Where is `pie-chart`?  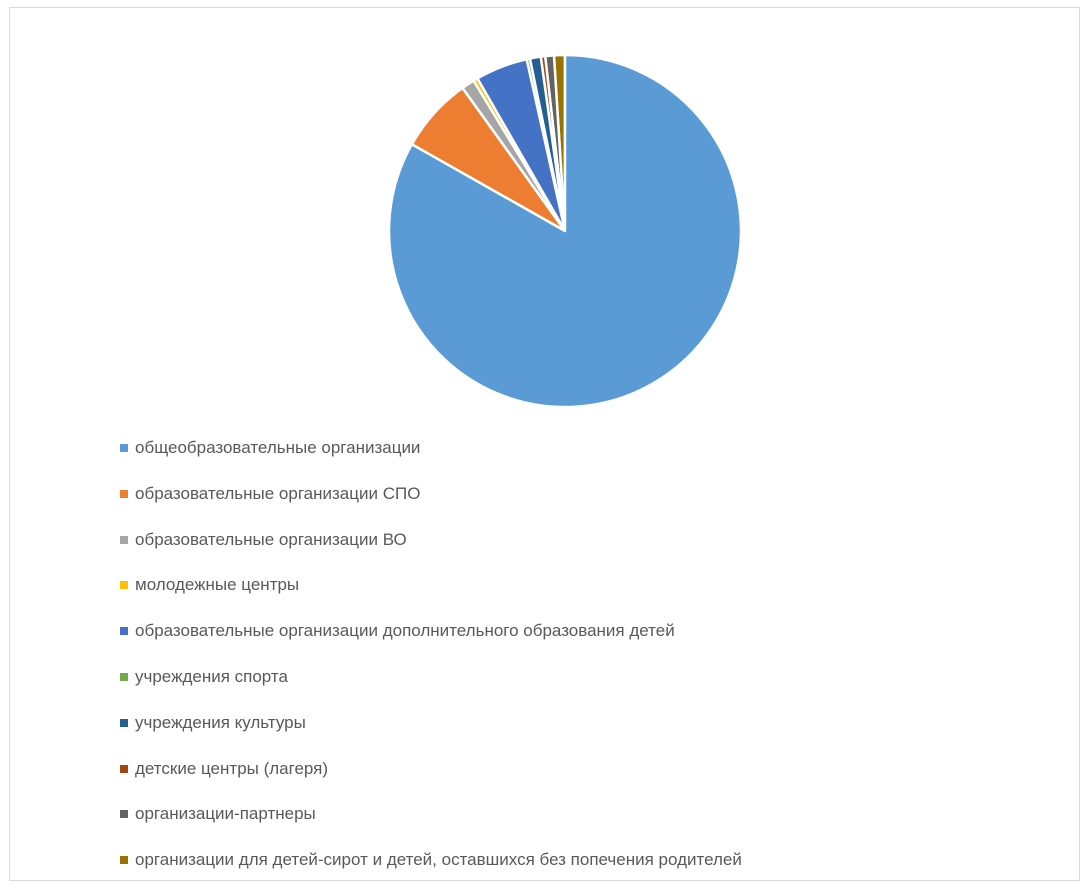 pie-chart is located at coordinates (565, 231).